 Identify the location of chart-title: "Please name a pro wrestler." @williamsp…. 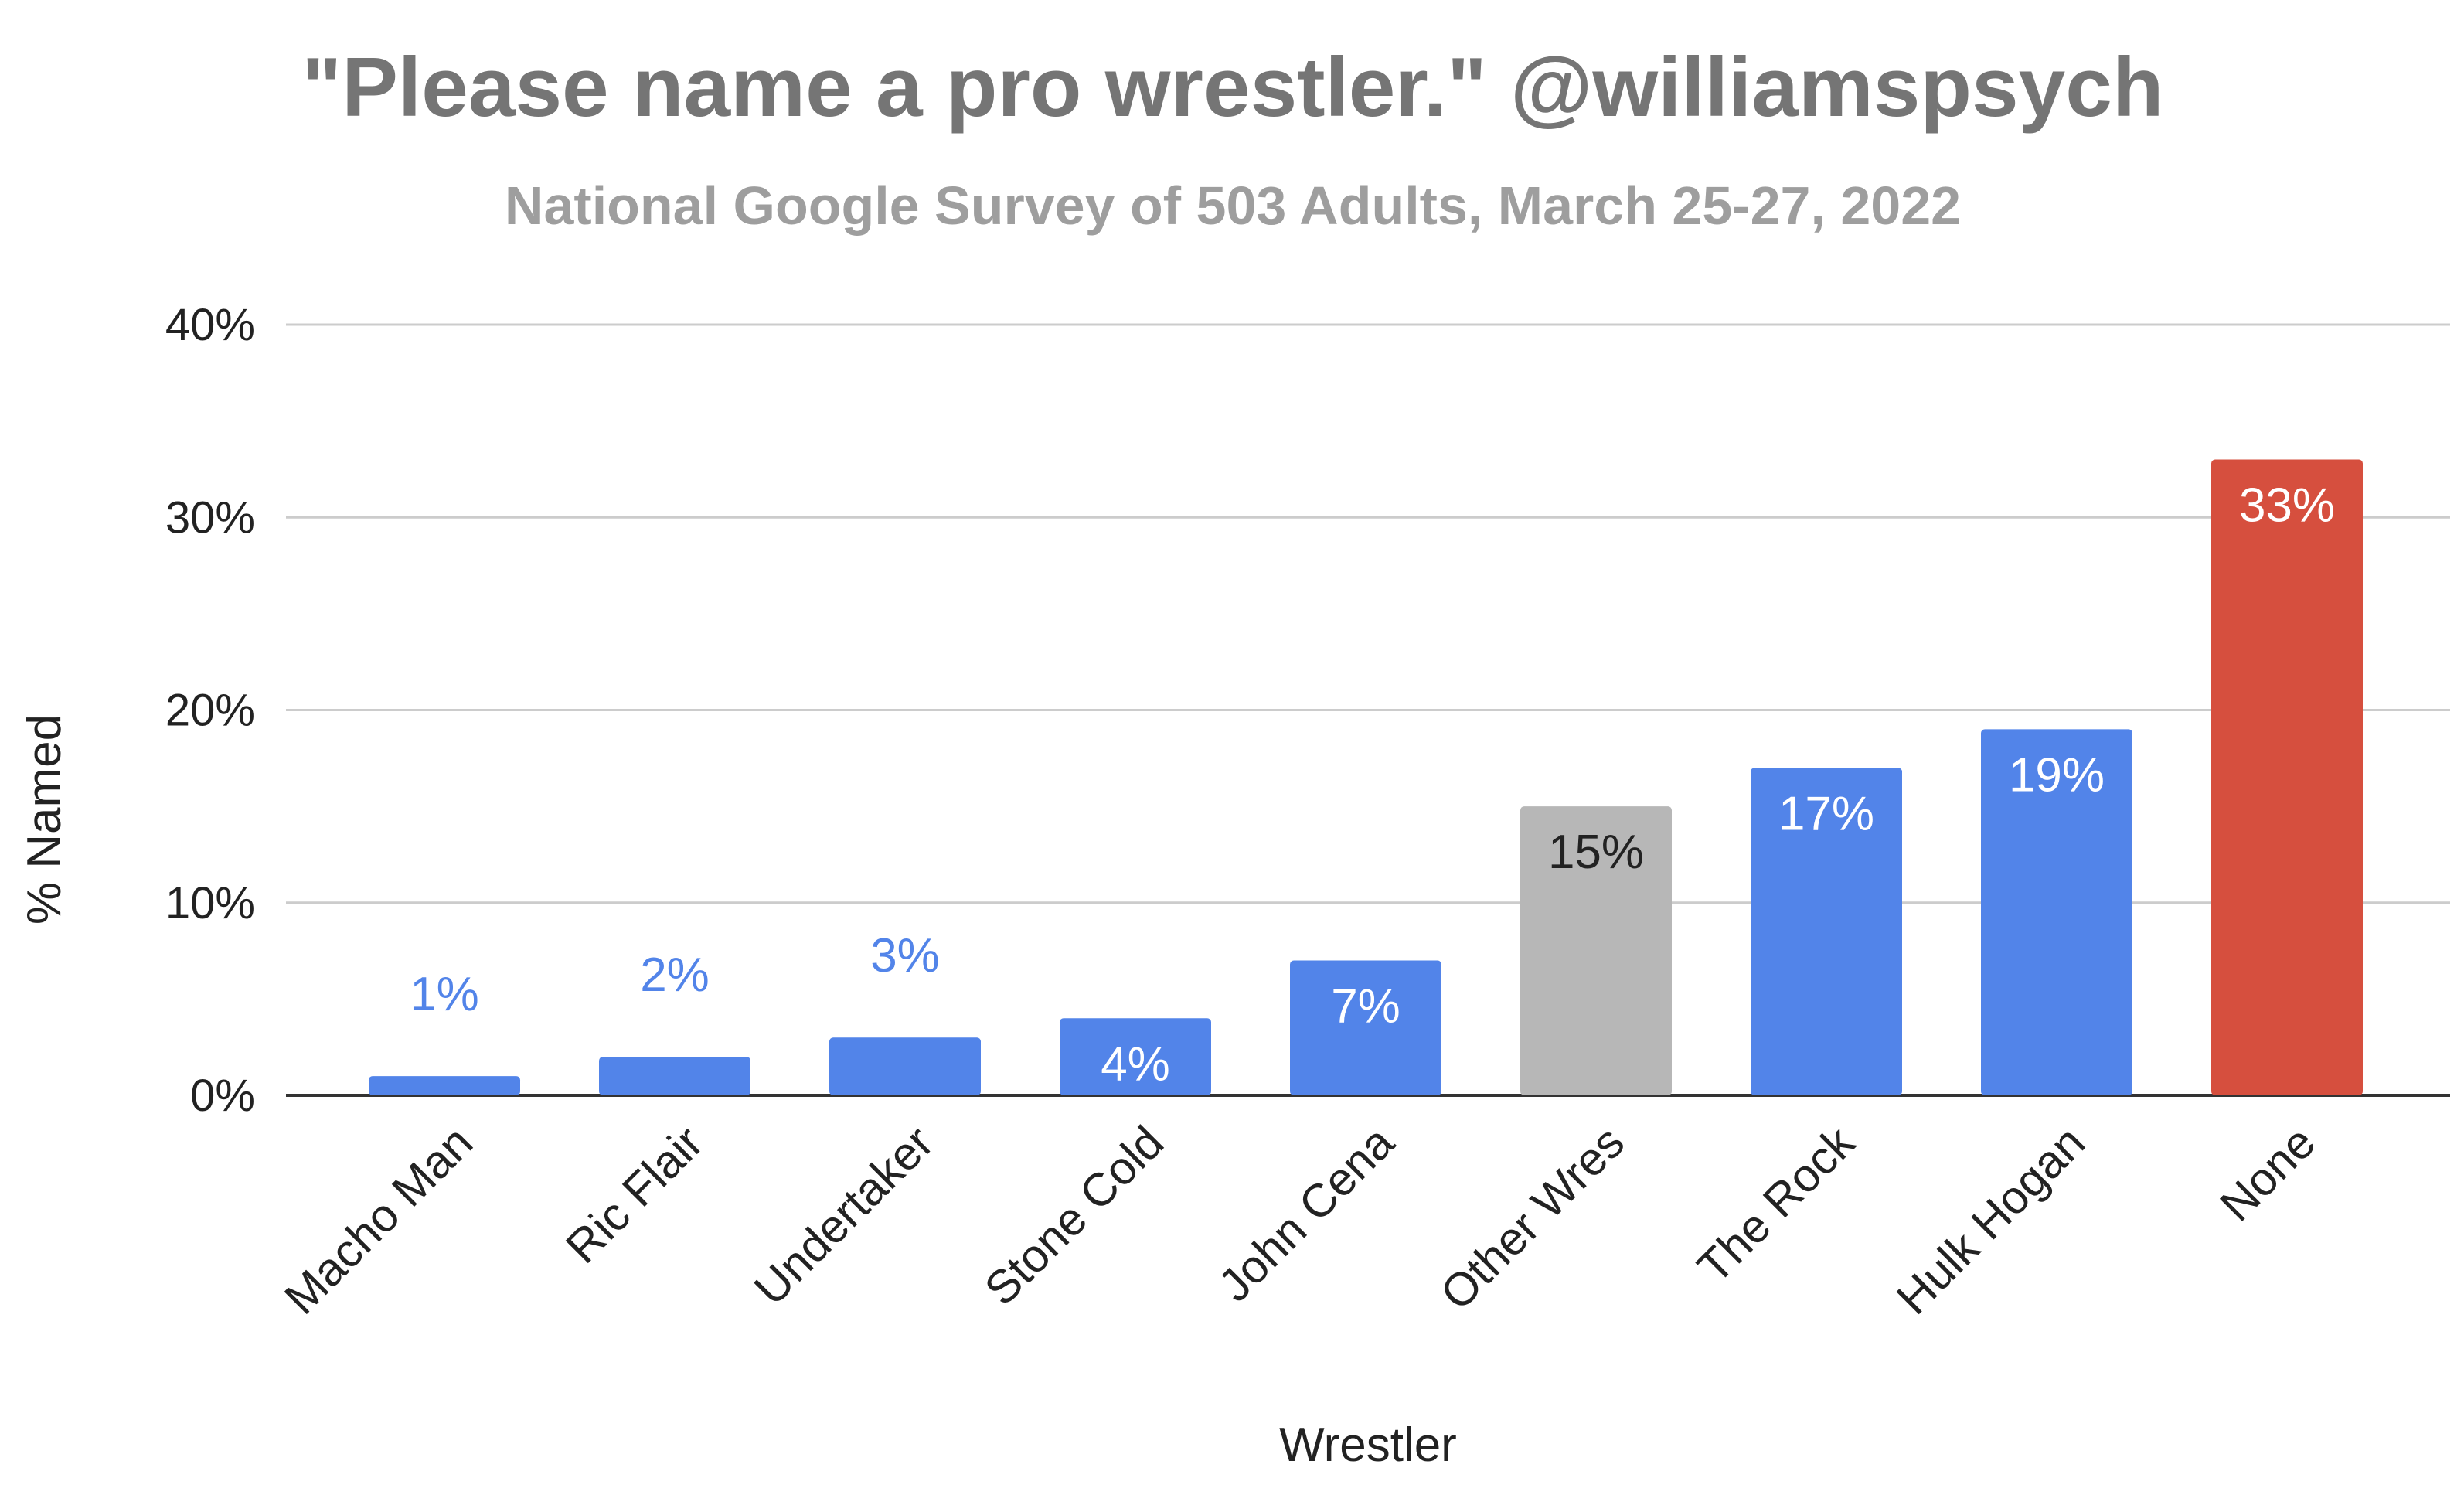
(1233, 87).